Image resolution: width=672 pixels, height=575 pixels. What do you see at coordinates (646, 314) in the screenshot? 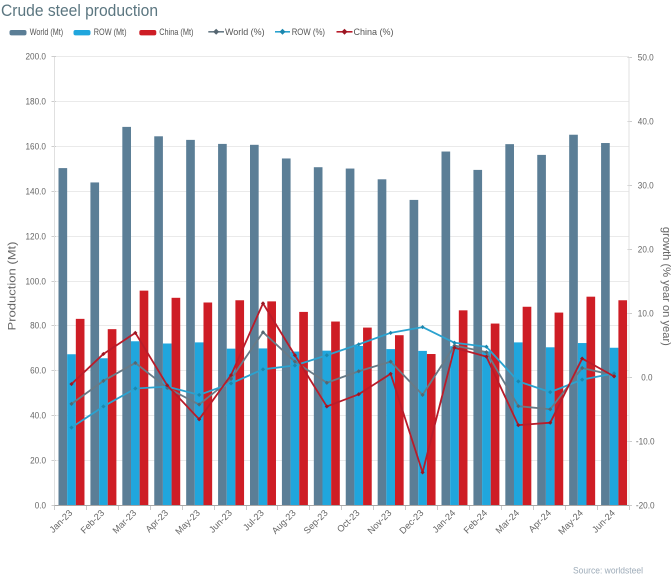
I see `svg-text: 10.0` at bounding box center [646, 314].